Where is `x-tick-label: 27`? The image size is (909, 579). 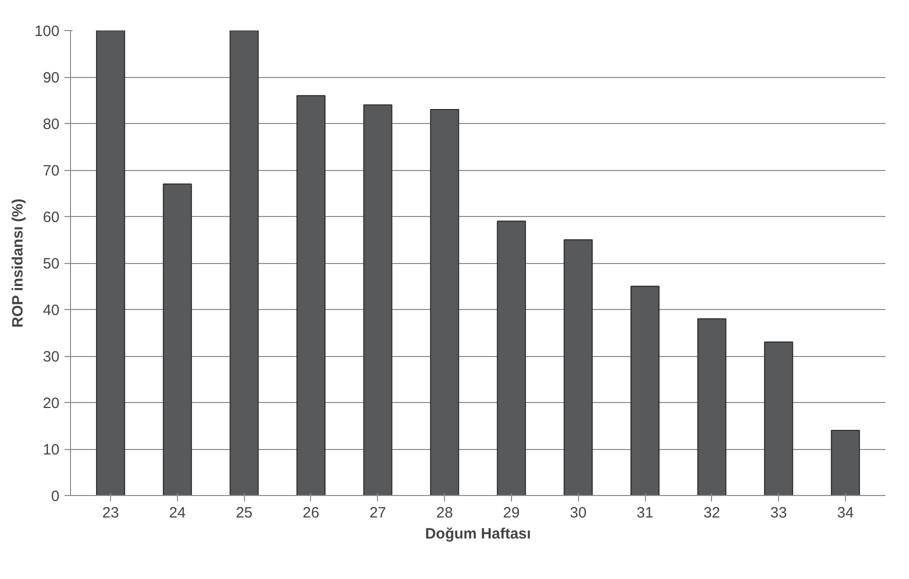
x-tick-label: 27 is located at coordinates (377, 513).